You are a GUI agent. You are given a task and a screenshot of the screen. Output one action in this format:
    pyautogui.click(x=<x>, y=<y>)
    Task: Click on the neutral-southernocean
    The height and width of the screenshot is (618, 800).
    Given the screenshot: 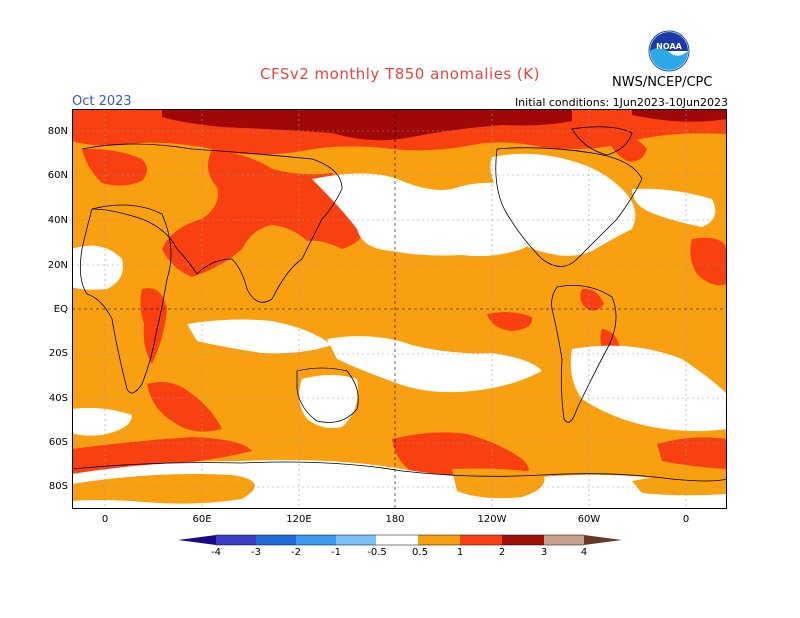 What is the action you would take?
    pyautogui.click(x=102, y=421)
    